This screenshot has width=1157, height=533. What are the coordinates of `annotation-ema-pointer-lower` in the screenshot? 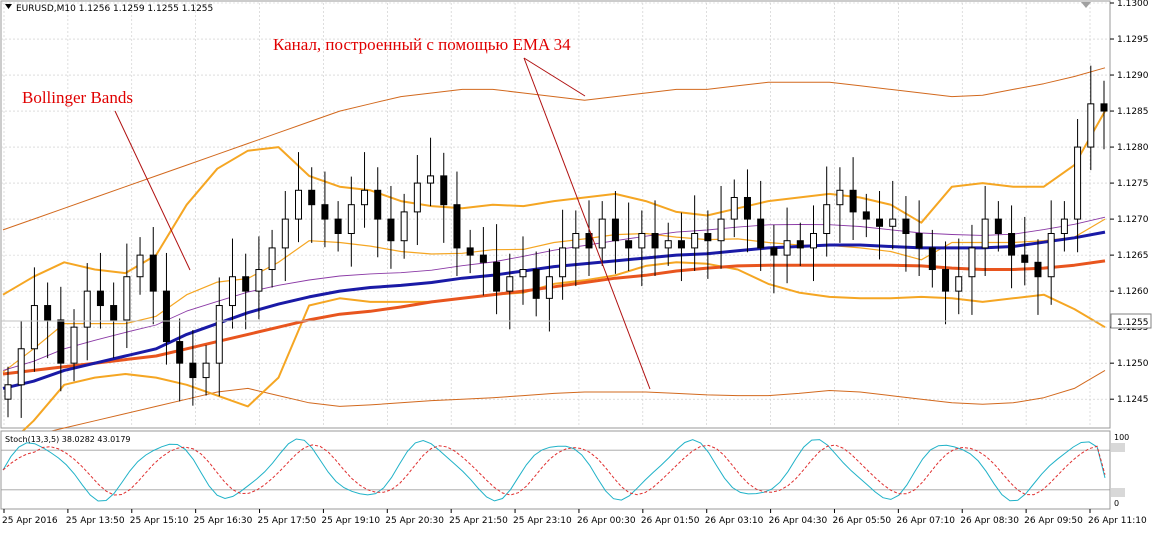 It's located at (587, 223).